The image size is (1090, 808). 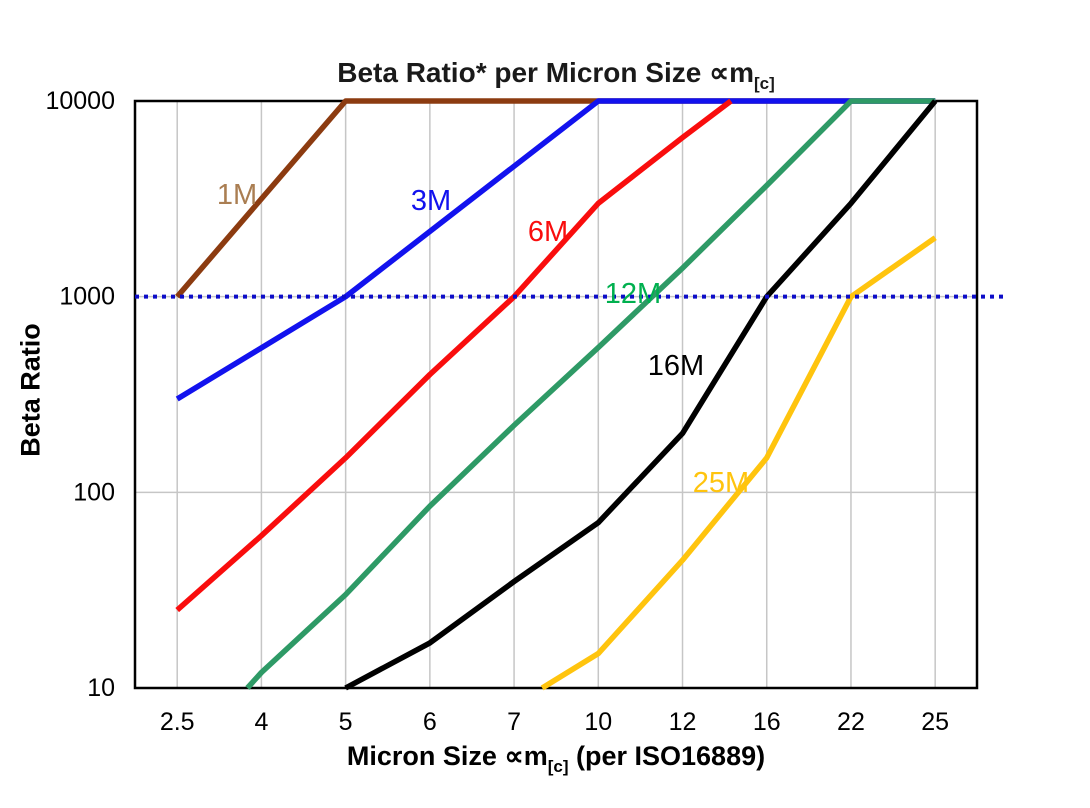 I want to click on chart-title-text: Beta Ratio* per Micron Size ∝m, so click(x=545, y=72).